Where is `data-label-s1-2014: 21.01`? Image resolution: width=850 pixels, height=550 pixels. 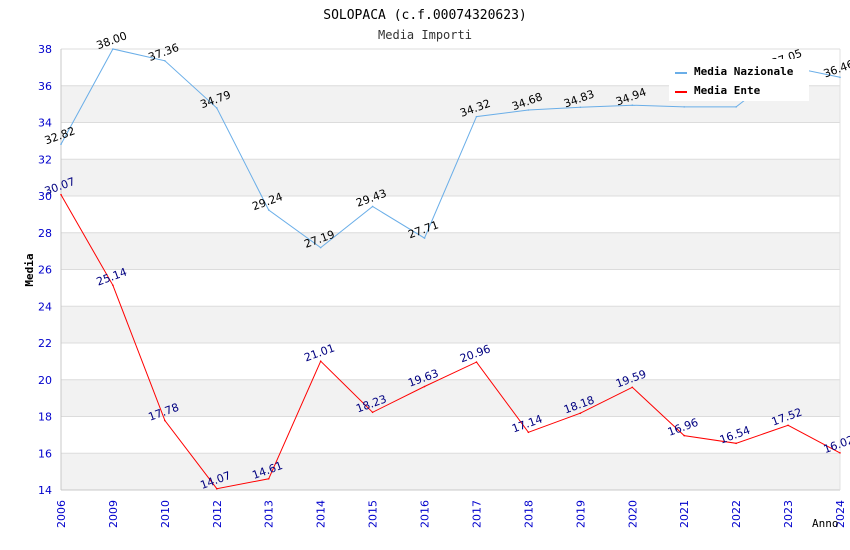
data-label-s1-2014: 21.01 is located at coordinates (319, 352).